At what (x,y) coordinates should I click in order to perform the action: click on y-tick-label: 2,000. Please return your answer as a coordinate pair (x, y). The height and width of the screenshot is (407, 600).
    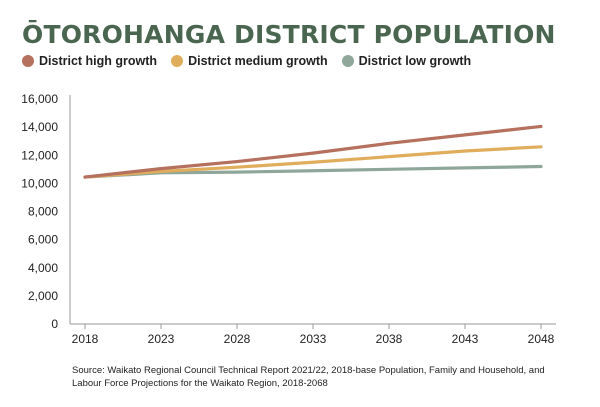
    Looking at the image, I should click on (43, 296).